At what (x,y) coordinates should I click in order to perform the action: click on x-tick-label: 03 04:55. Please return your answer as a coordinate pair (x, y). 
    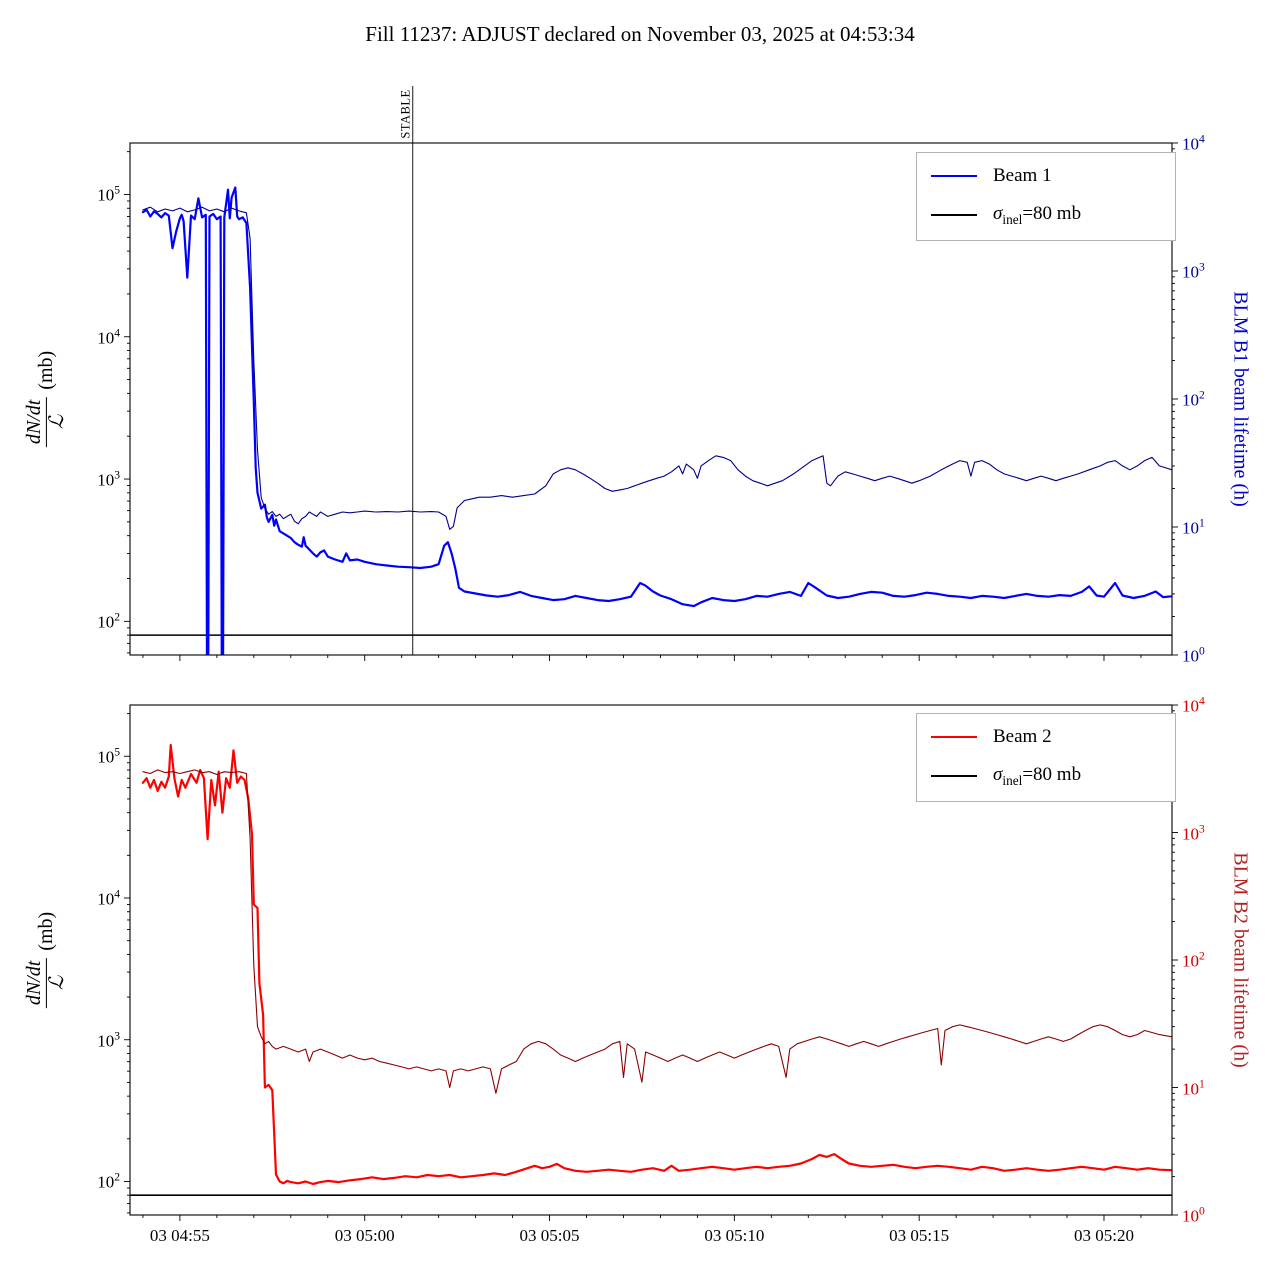
    Looking at the image, I should click on (179, 1235).